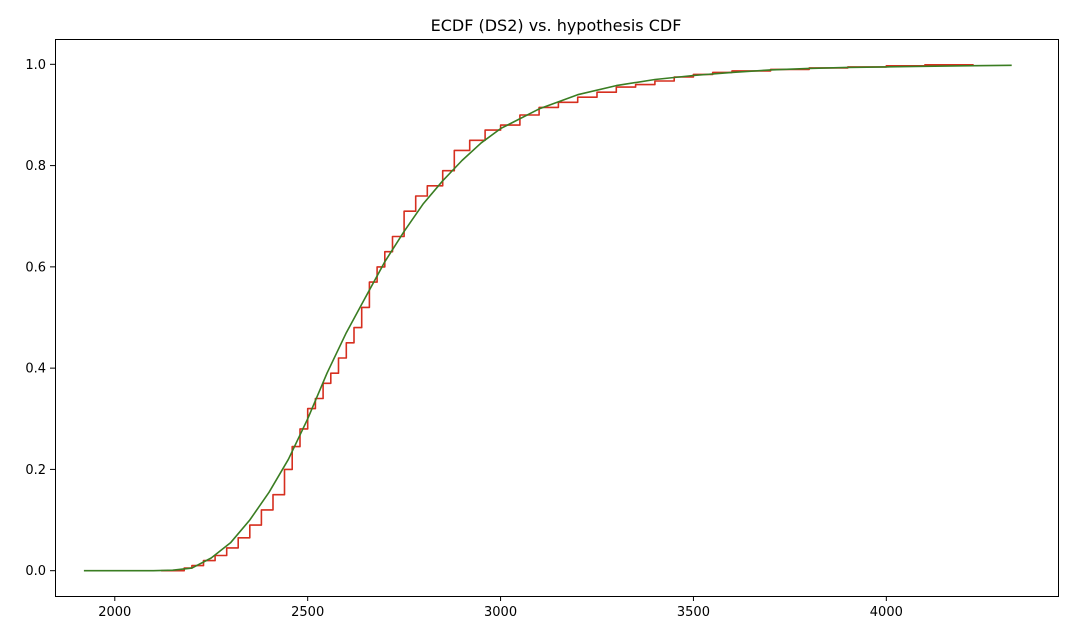 The image size is (1092, 630). I want to click on y-tick-label: 1.0, so click(35, 65).